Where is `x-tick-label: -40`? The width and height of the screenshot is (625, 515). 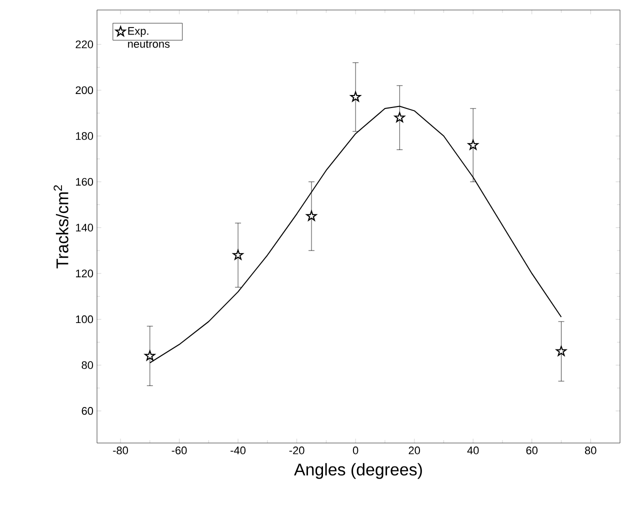
x-tick-label: -40 is located at coordinates (238, 450).